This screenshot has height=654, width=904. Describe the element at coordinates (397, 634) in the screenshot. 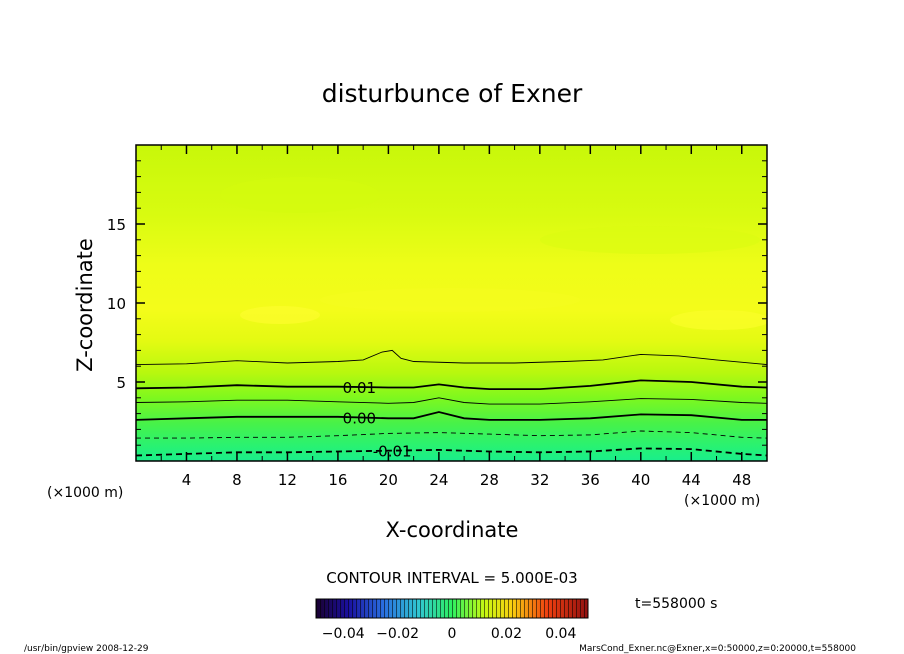

I see `colorbar-tick-label: −0.02` at that location.